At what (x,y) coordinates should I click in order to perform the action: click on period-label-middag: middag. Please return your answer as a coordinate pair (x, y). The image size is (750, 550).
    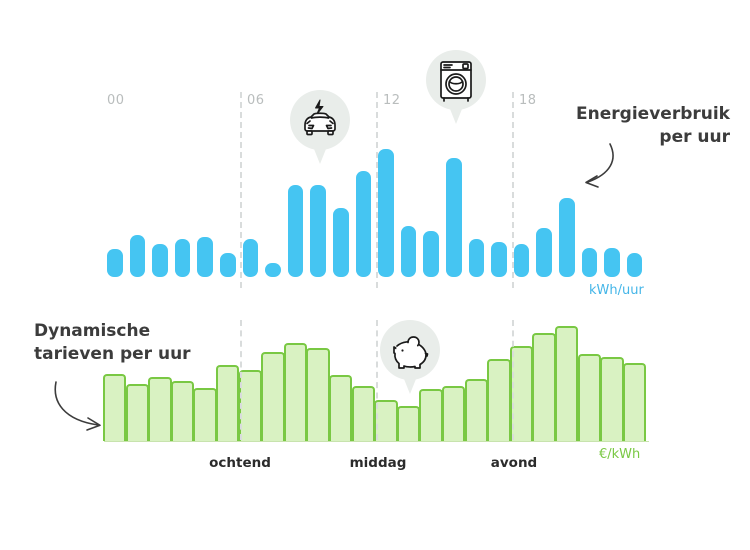
    Looking at the image, I should click on (378, 463).